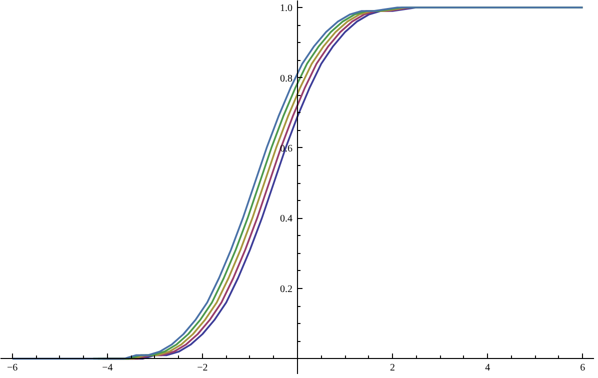 This screenshot has height=378, width=598. Describe the element at coordinates (202, 368) in the screenshot. I see `x-tick-label: −2` at that location.